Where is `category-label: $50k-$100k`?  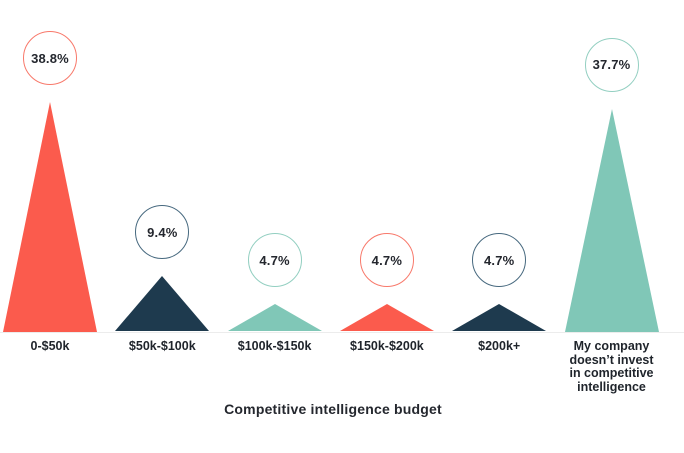 category-label: $50k-$100k is located at coordinates (162, 346).